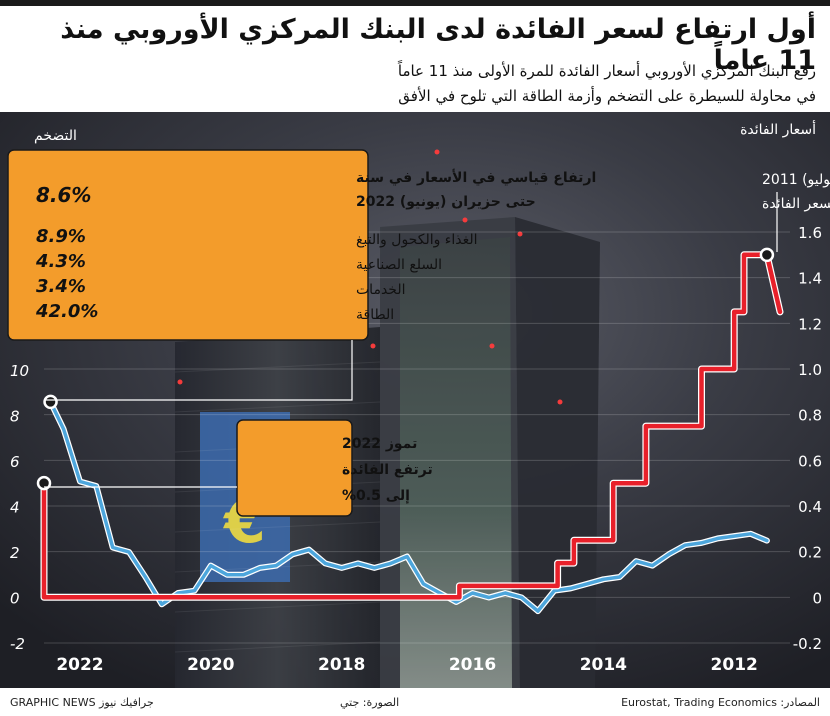 The height and width of the screenshot is (716, 830). What do you see at coordinates (810, 553) in the screenshot?
I see `right-tick-label: 0.2` at bounding box center [810, 553].